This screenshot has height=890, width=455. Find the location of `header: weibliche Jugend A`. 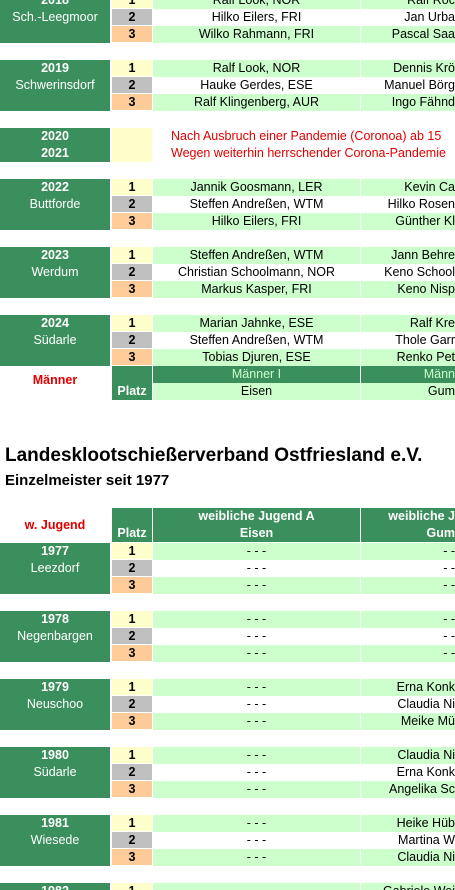

header: weibliche Jugend A is located at coordinates (256, 516).